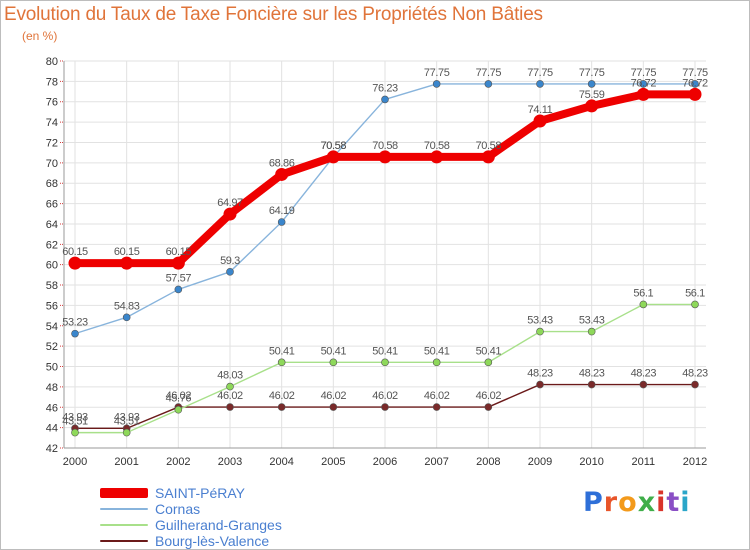  Describe the element at coordinates (52, 205) in the screenshot. I see `y-tick-label: 66` at that location.